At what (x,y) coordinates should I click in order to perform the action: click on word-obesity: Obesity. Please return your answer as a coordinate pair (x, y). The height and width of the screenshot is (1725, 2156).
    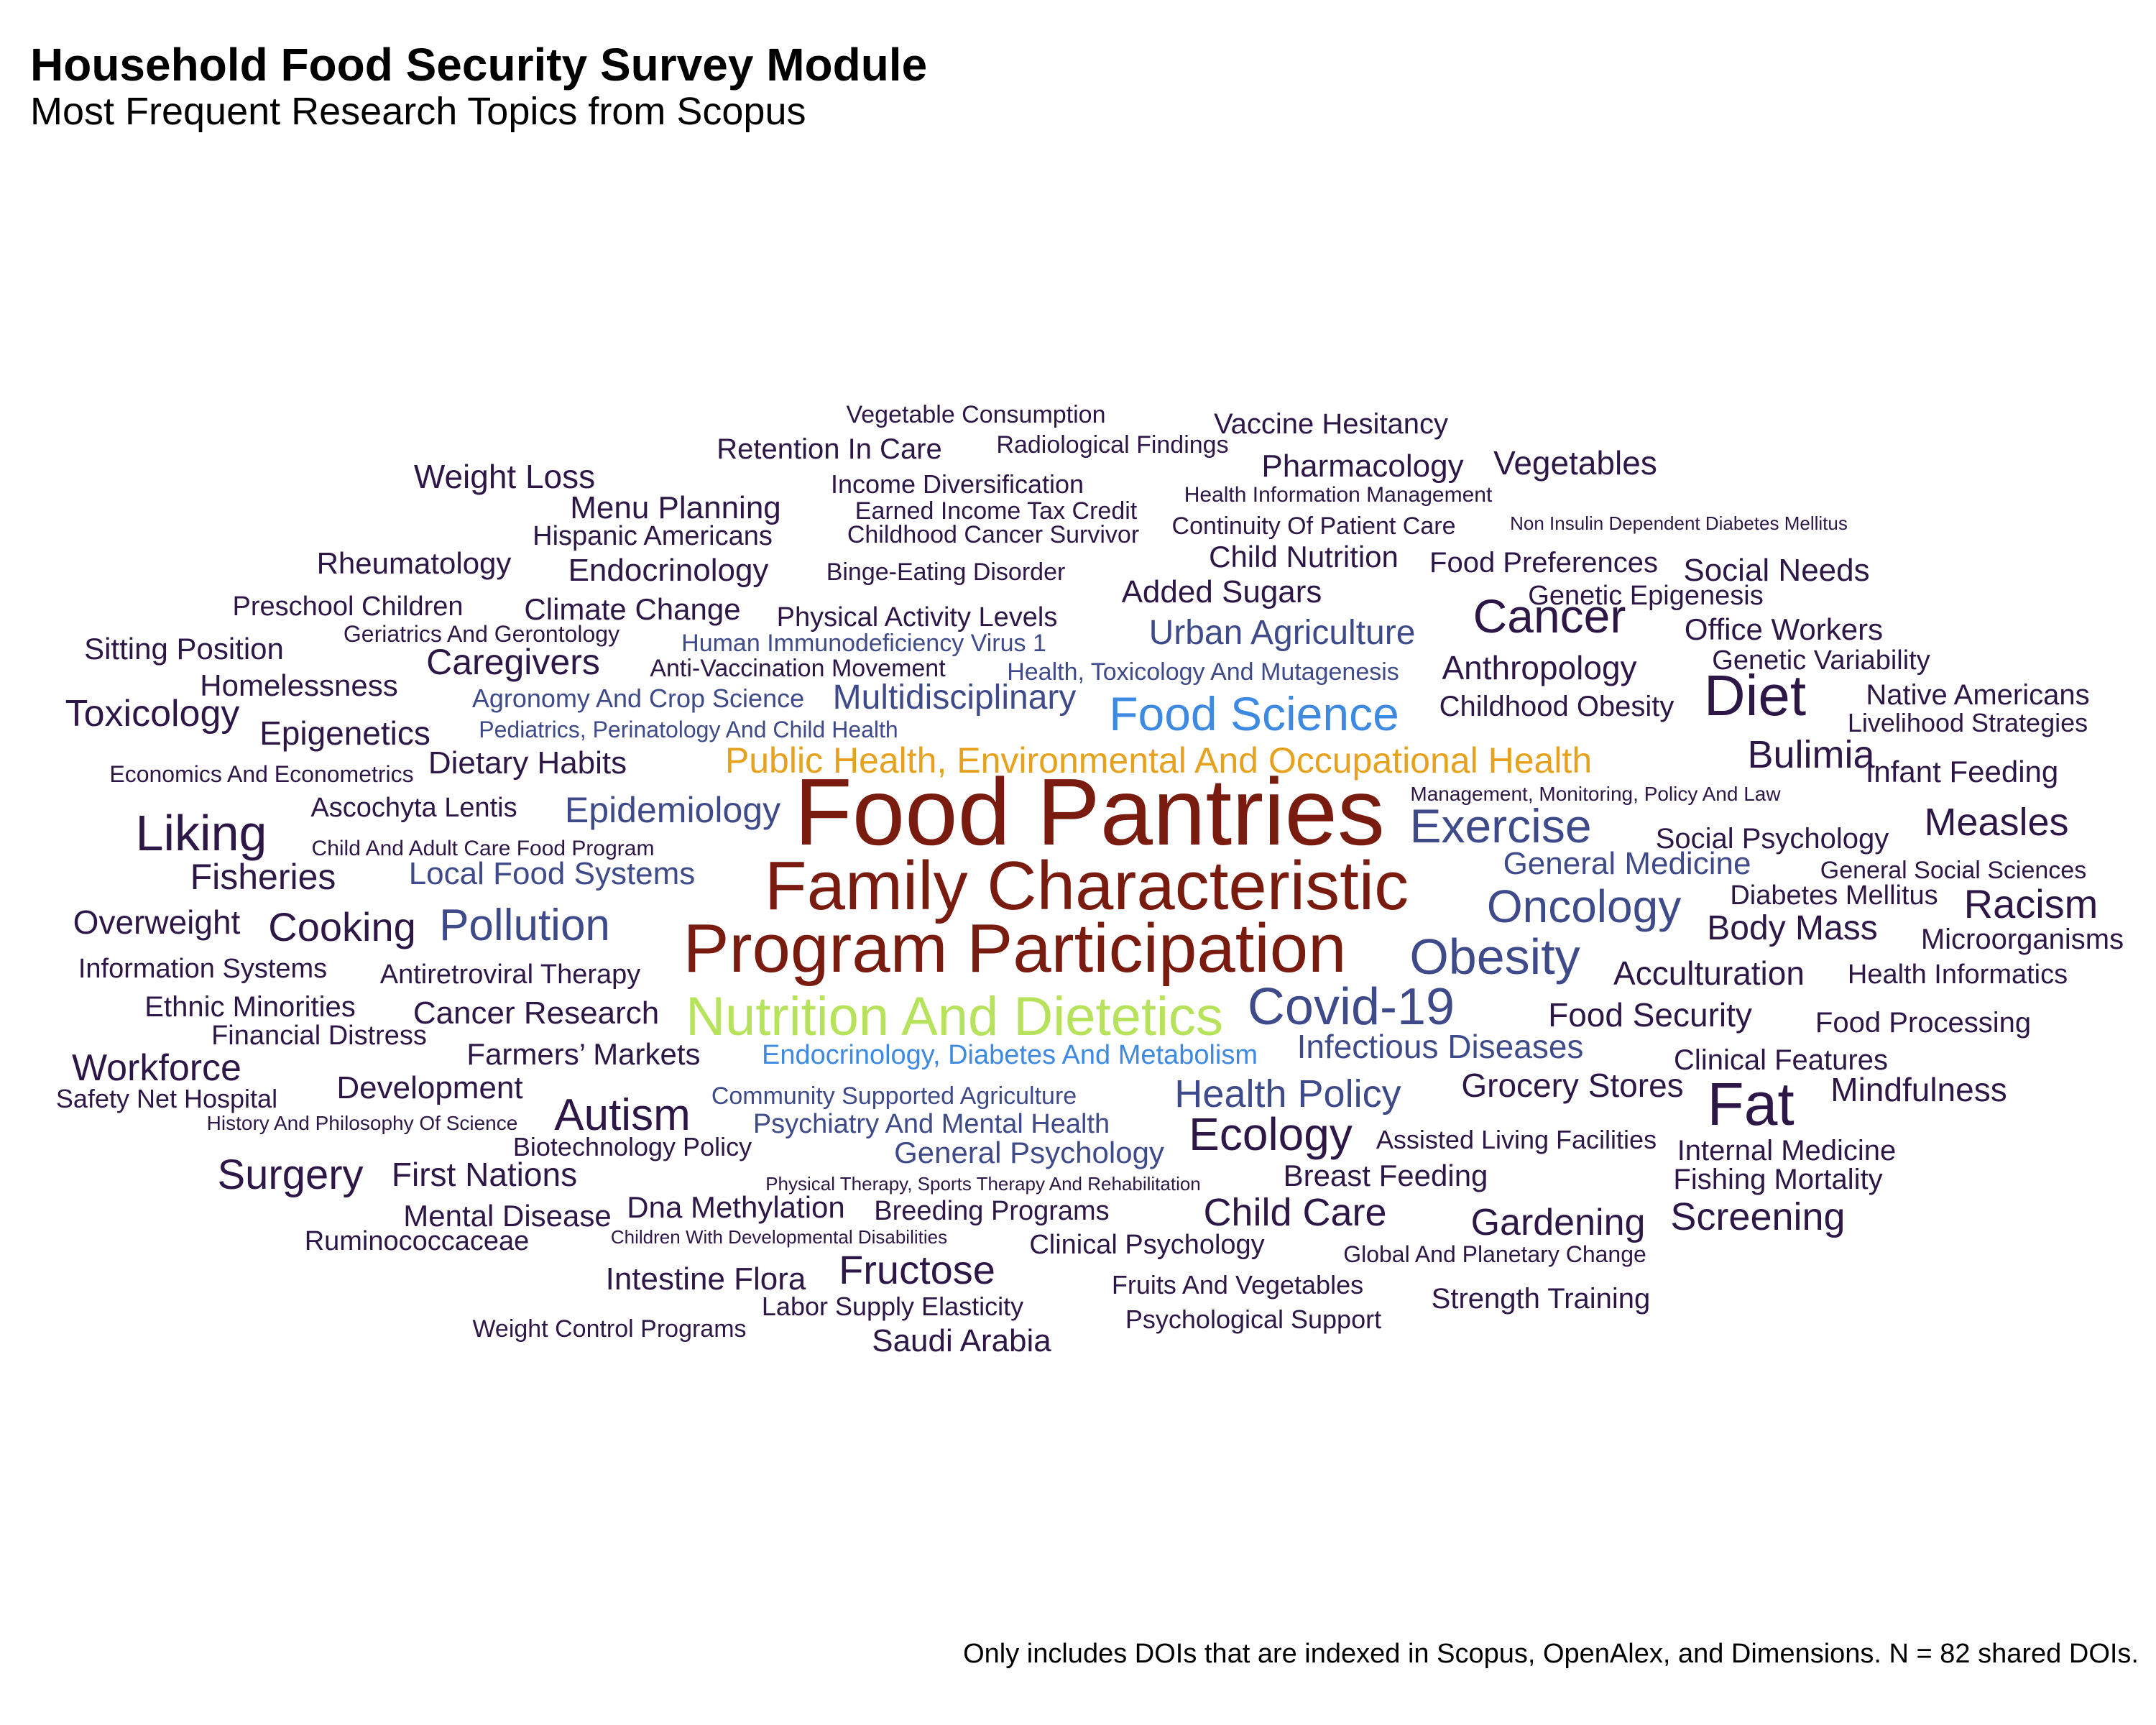
    Looking at the image, I should click on (1494, 957).